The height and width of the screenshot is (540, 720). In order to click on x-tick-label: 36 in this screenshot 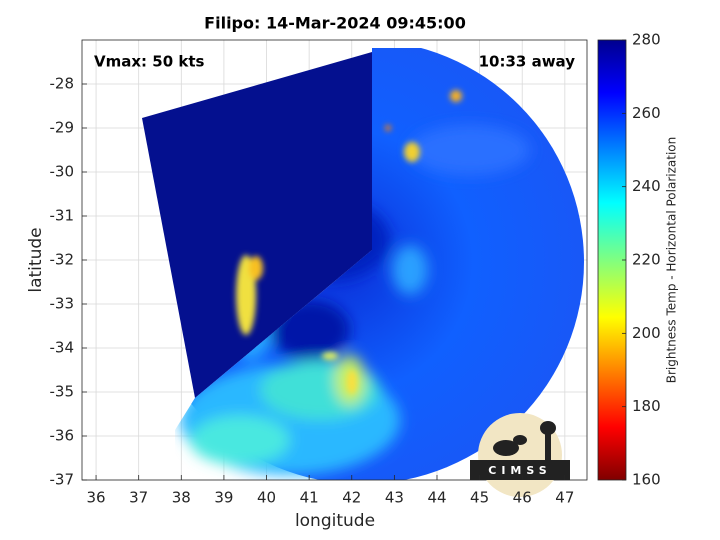, I will do `click(96, 498)`.